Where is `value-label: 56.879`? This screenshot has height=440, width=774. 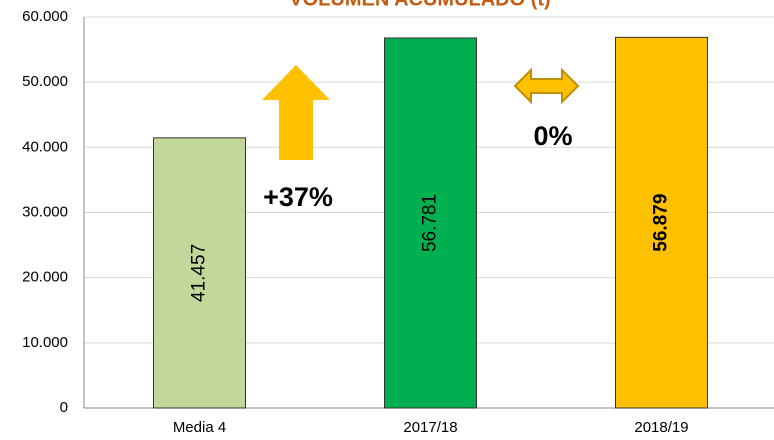
value-label: 56.879 is located at coordinates (661, 223).